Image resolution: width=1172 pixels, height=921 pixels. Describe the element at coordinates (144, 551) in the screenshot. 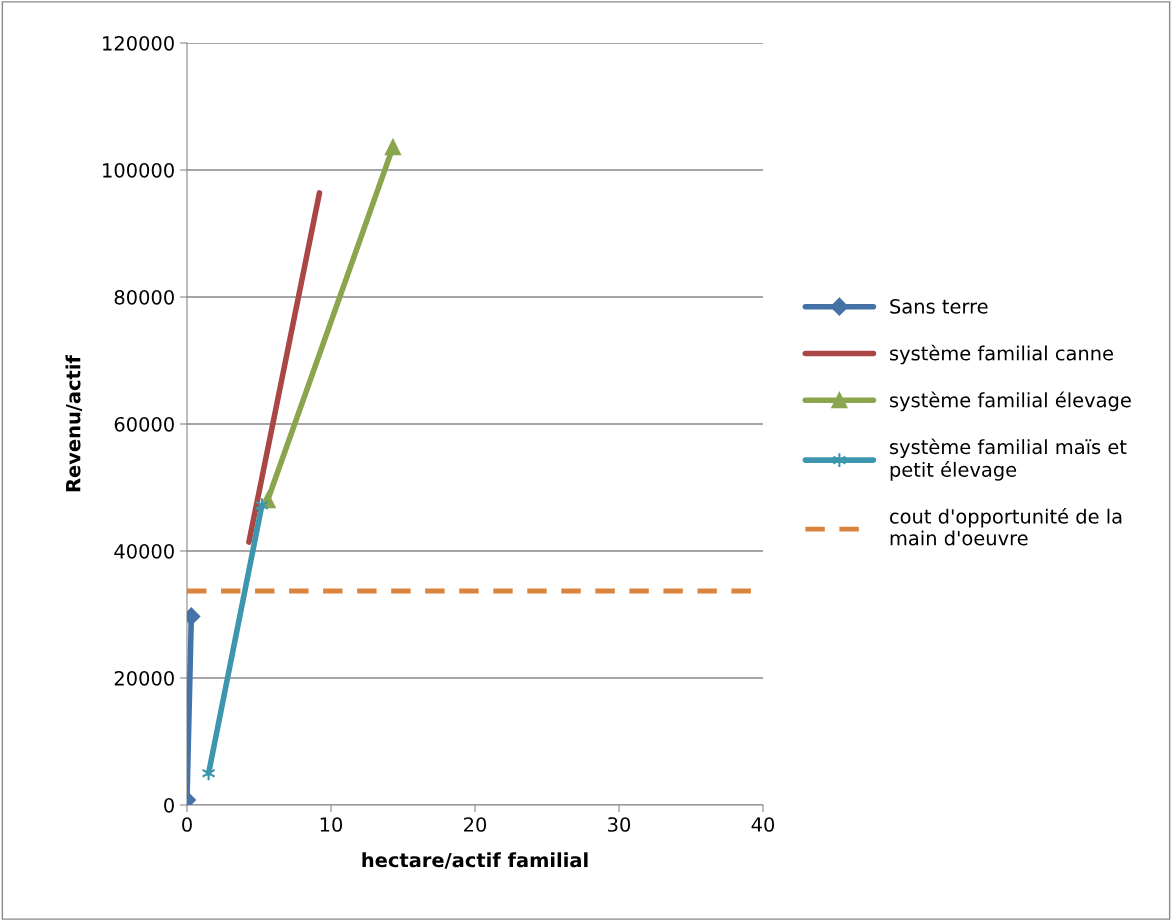

I see `y-tick-label: 40000` at that location.